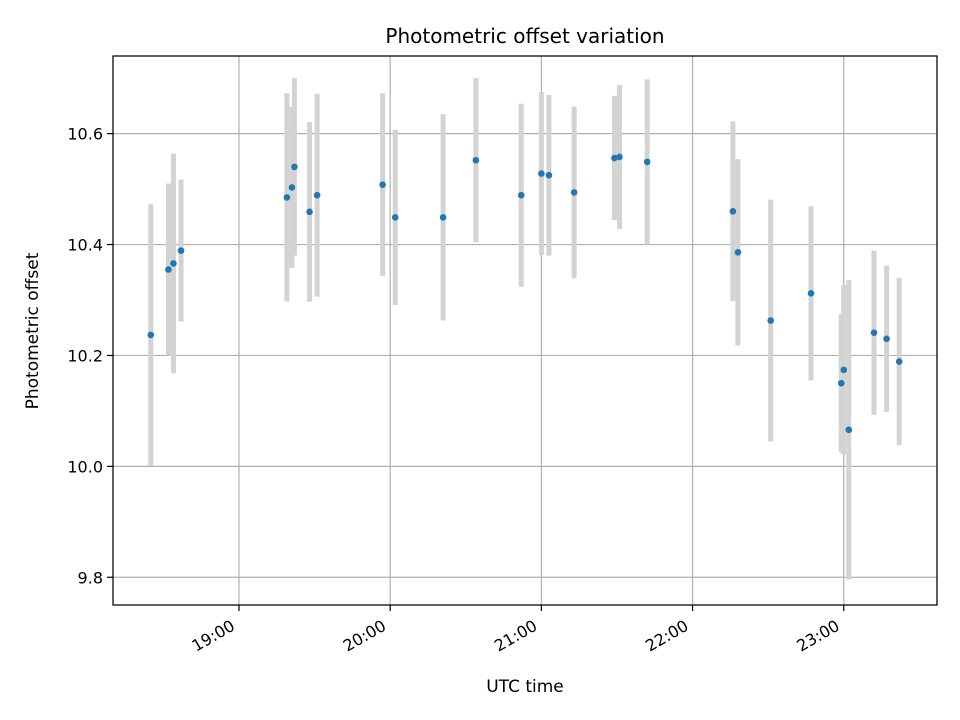 The width and height of the screenshot is (960, 720). Describe the element at coordinates (85, 355) in the screenshot. I see `y-tick-label: 10.2` at that location.